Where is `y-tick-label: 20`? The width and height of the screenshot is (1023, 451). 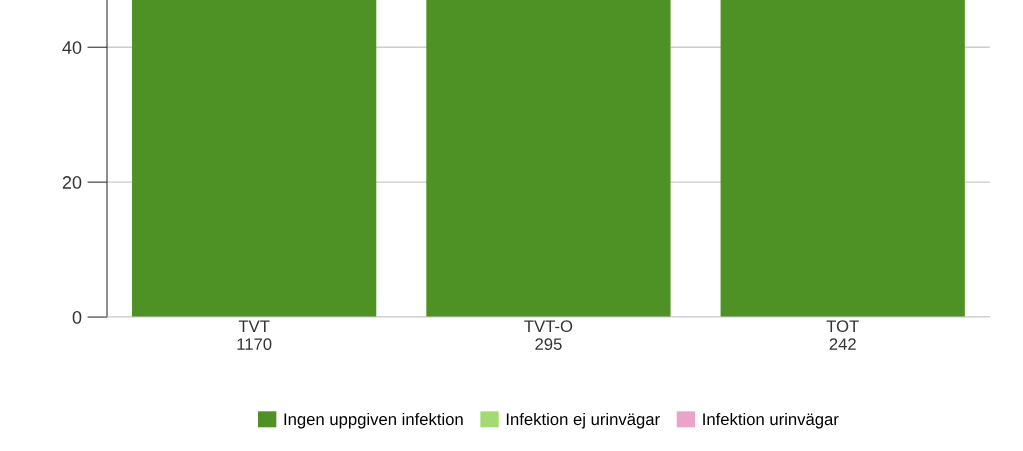
y-tick-label: 20 is located at coordinates (72, 182).